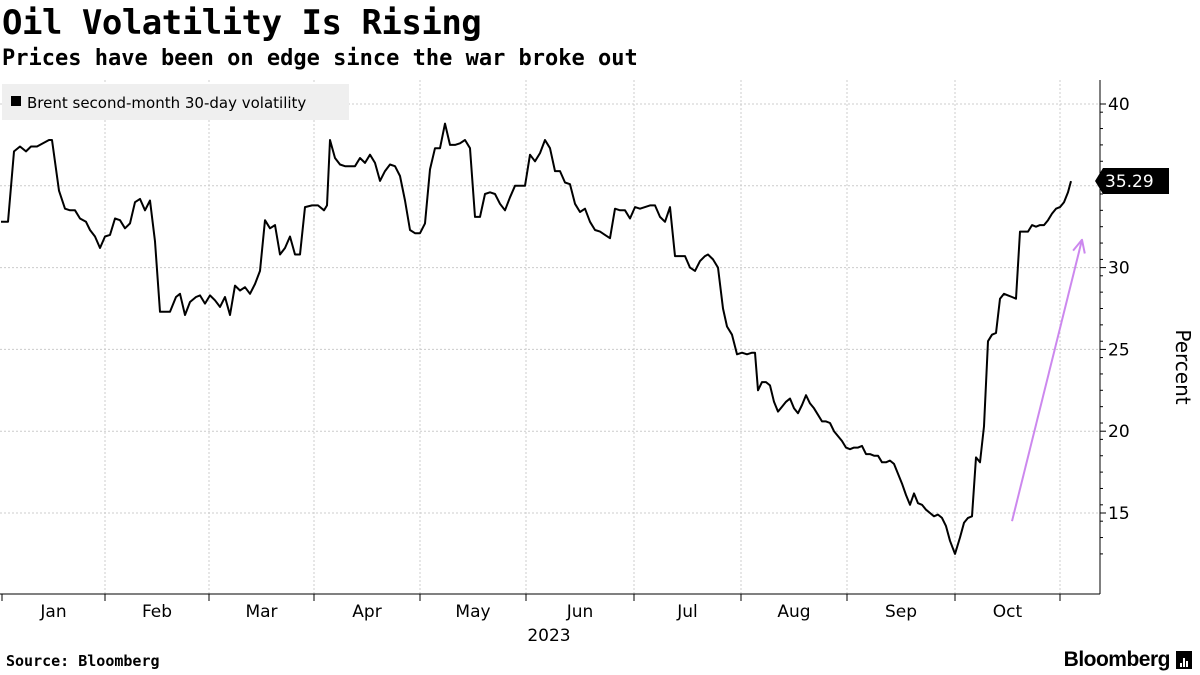 The image size is (1200, 675). What do you see at coordinates (157, 612) in the screenshot?
I see `x-tick-label: Feb` at bounding box center [157, 612].